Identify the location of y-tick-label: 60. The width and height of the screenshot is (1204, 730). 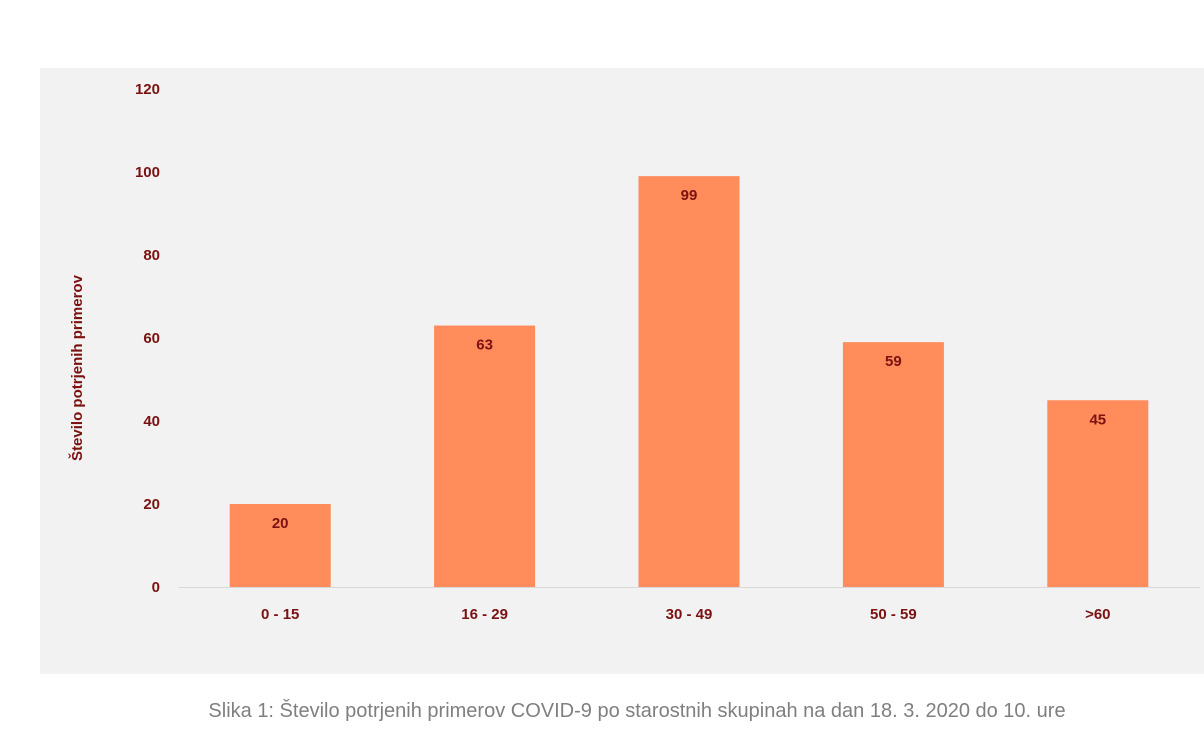
(151, 338).